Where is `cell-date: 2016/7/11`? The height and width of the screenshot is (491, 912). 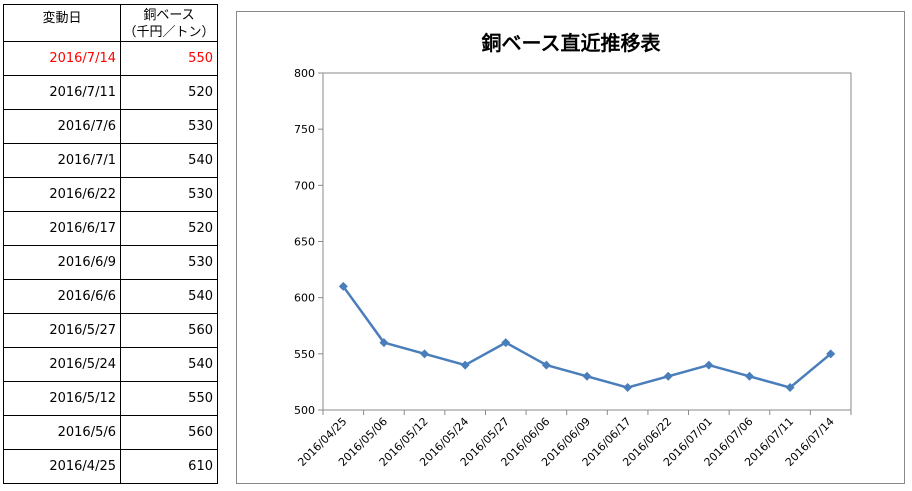 cell-date: 2016/7/11 is located at coordinates (62, 92).